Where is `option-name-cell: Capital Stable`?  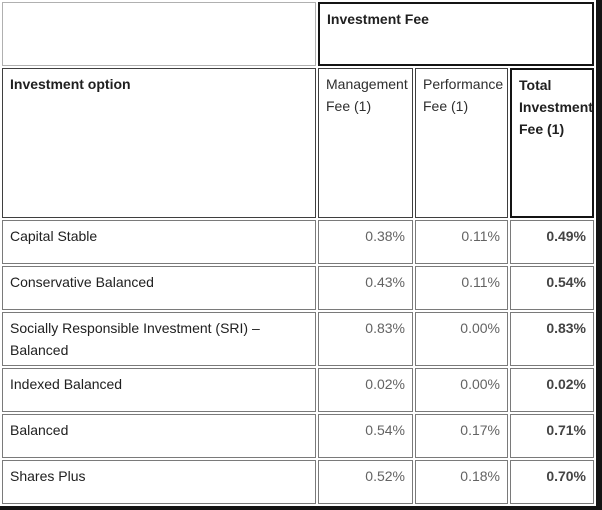 option-name-cell: Capital Stable is located at coordinates (159, 242).